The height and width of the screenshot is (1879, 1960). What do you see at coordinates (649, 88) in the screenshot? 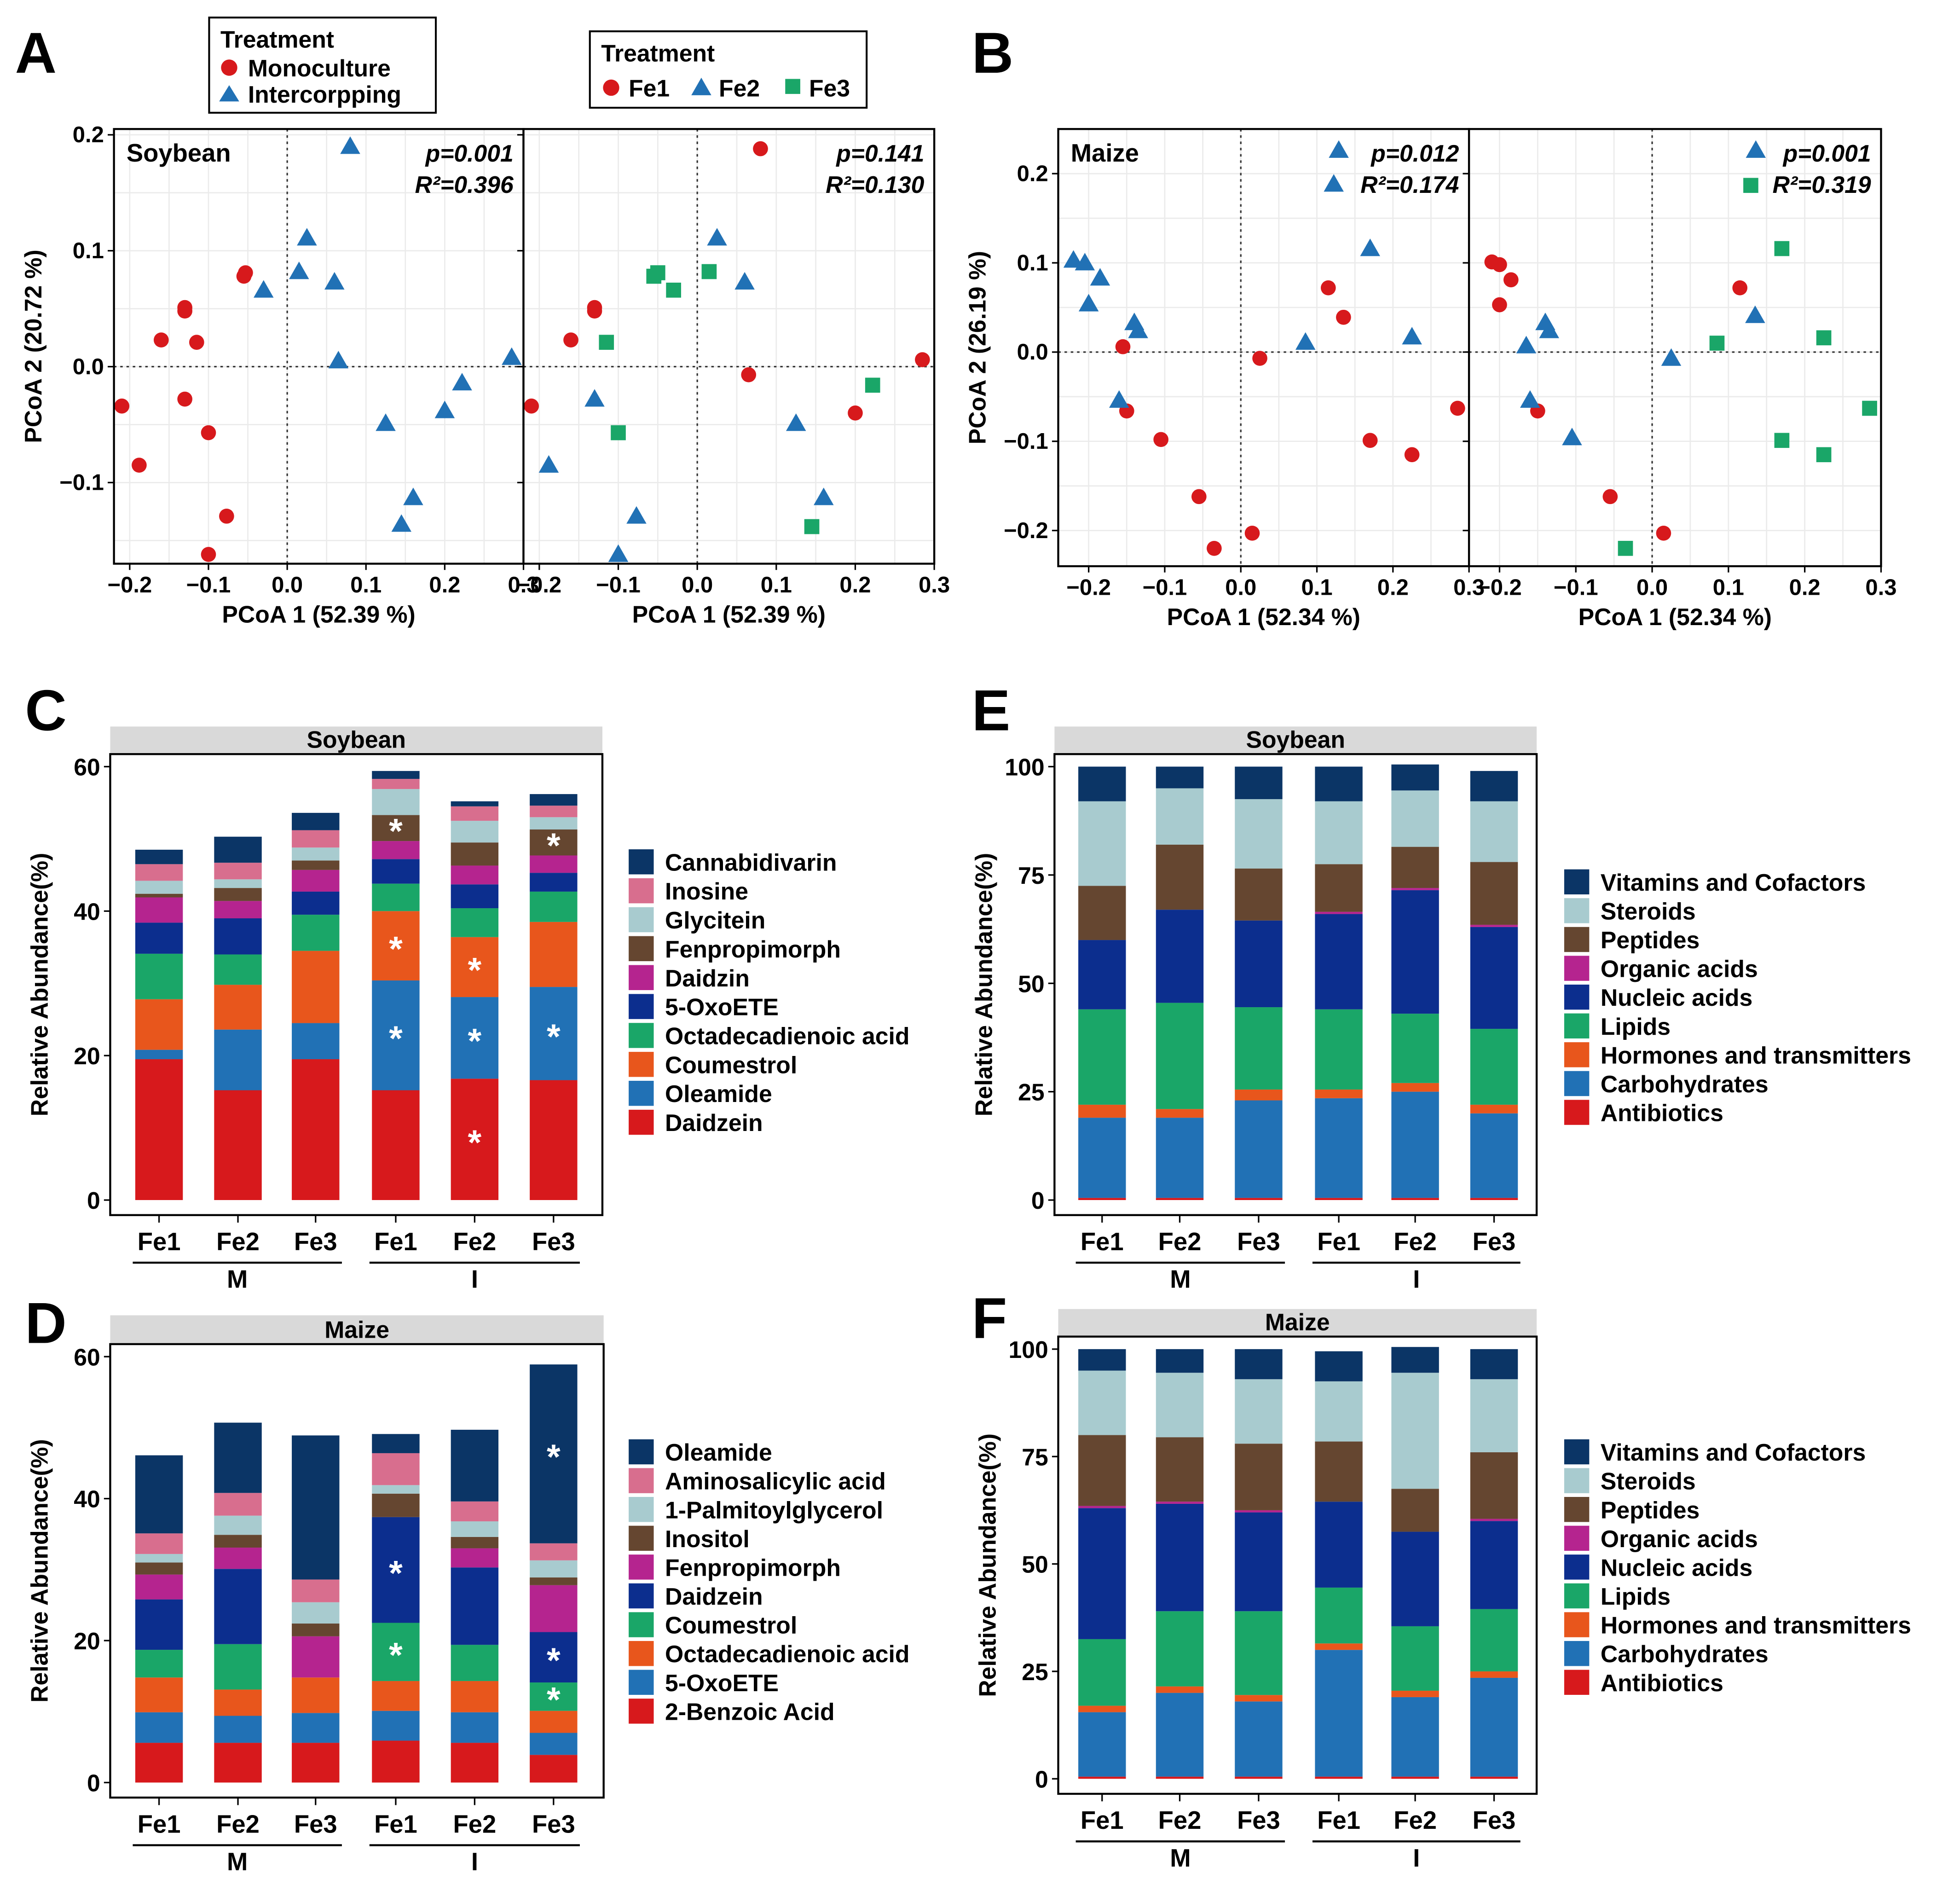
I see `legend-fe1-label: Fe1` at bounding box center [649, 88].